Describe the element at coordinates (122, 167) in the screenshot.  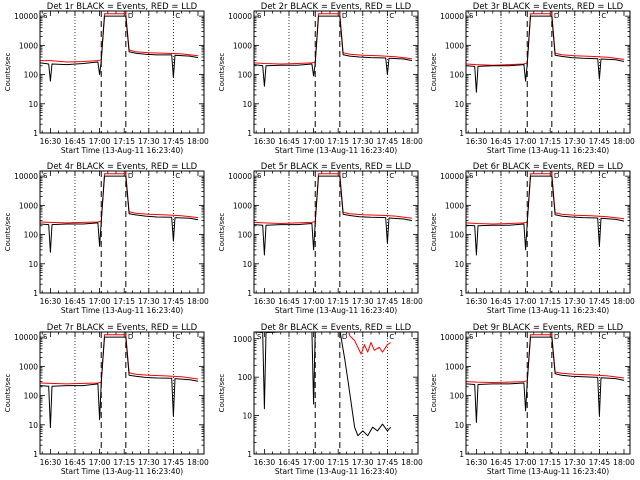
I see `panel-title: Det 4r BLACK = Events, RED = LLD` at that location.